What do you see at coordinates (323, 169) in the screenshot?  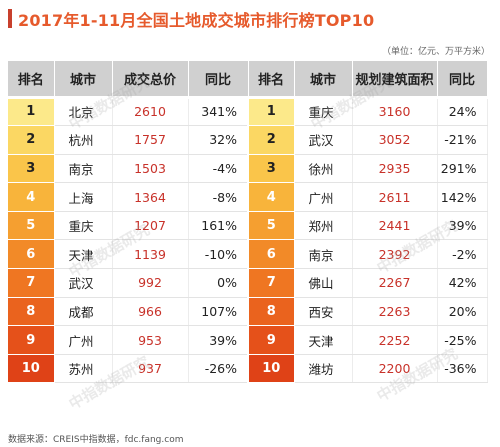 I see `city-cell: 徐州` at bounding box center [323, 169].